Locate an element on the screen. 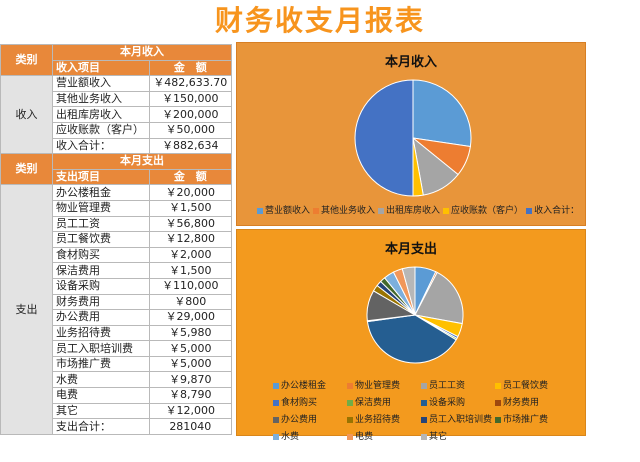 This screenshot has width=640, height=462. income-item-amount: ￥50,000 is located at coordinates (190, 130).